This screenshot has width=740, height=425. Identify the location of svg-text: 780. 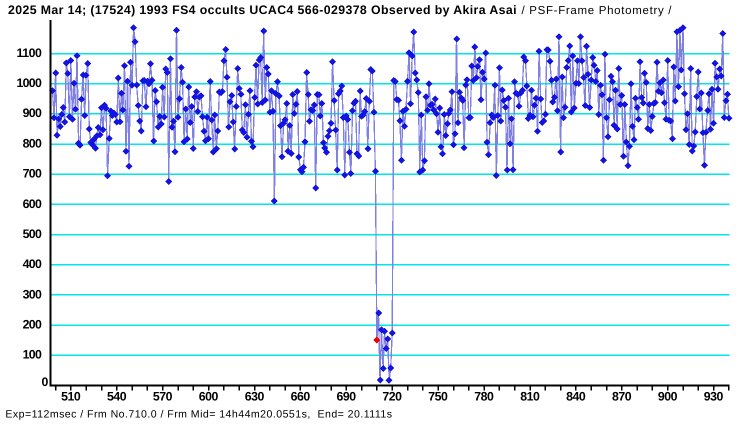
(484, 397).